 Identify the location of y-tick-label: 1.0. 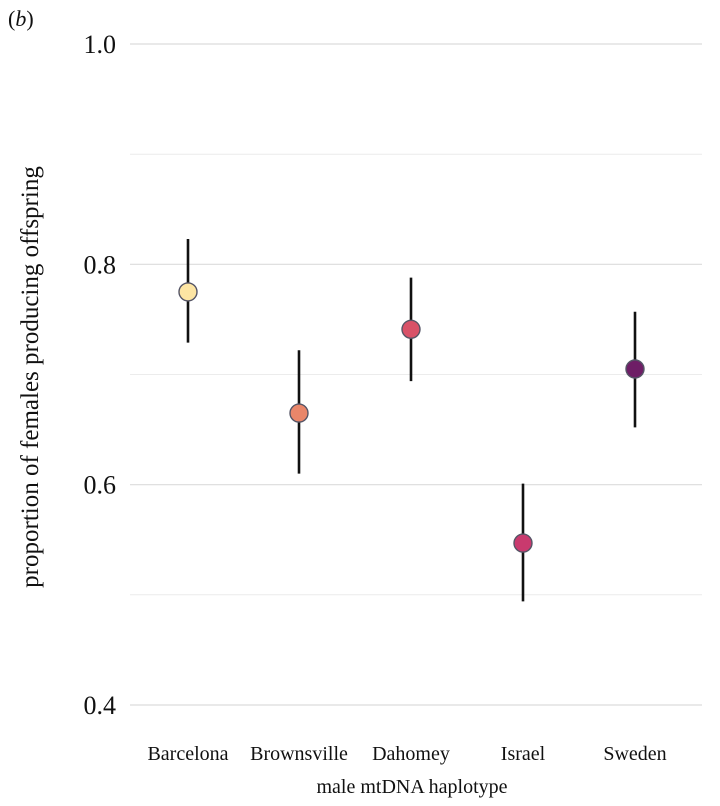
(100, 44).